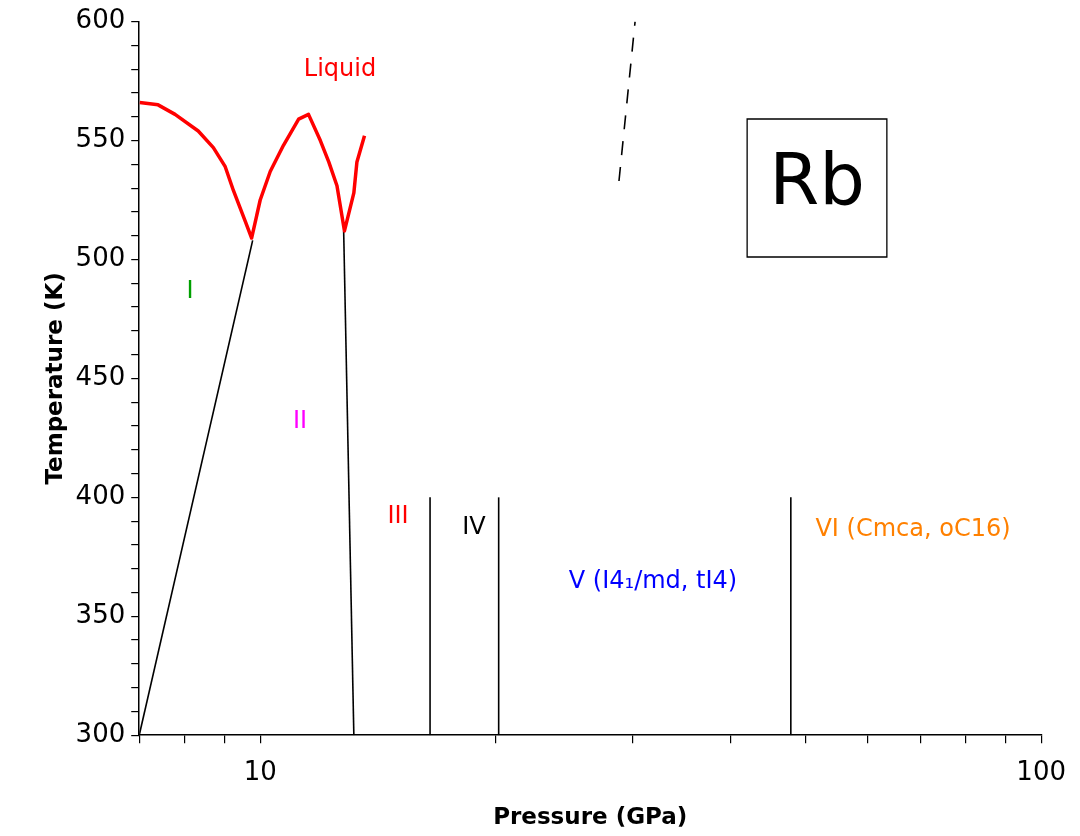 The image size is (1080, 836). I want to click on y-tick-label: 500, so click(100, 257).